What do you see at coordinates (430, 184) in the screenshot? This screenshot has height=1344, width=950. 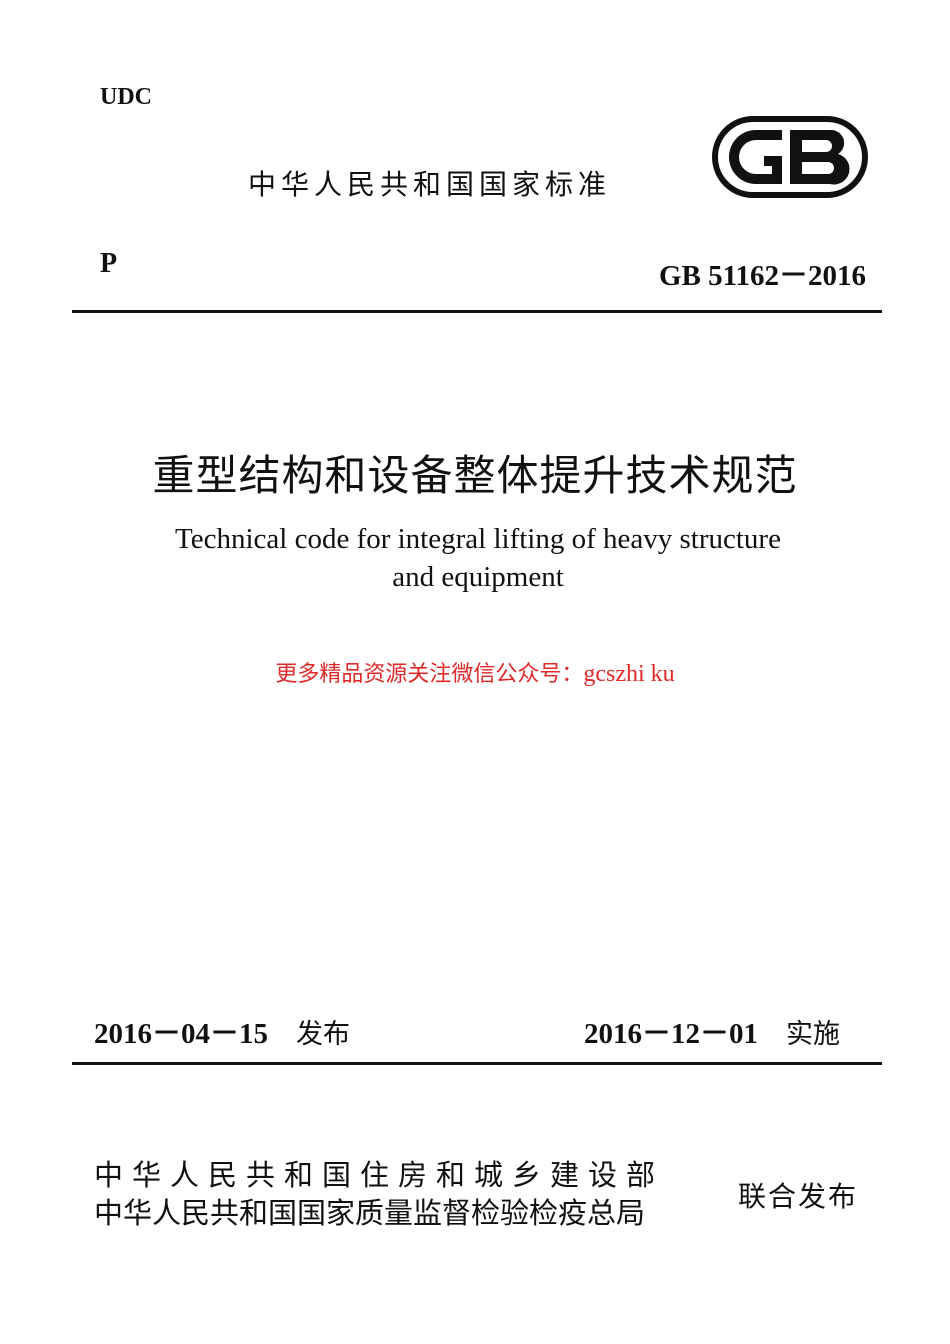 I see `standard-type: 中华人民共和国国家标准` at bounding box center [430, 184].